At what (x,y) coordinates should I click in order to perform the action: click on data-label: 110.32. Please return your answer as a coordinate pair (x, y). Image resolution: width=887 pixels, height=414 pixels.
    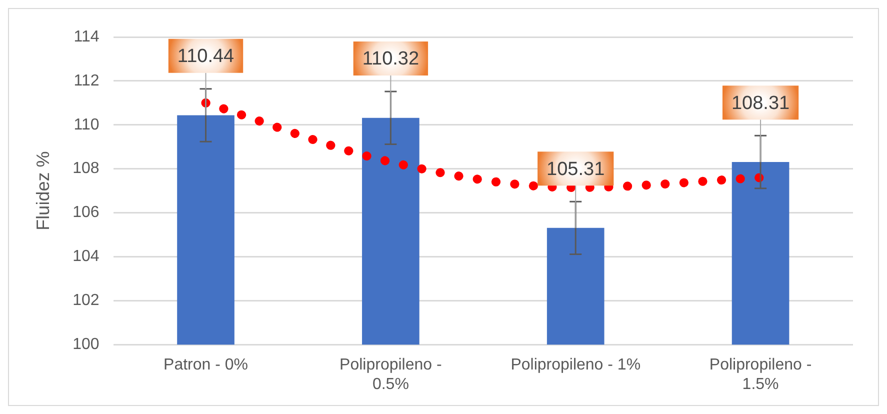
    Looking at the image, I should click on (391, 59).